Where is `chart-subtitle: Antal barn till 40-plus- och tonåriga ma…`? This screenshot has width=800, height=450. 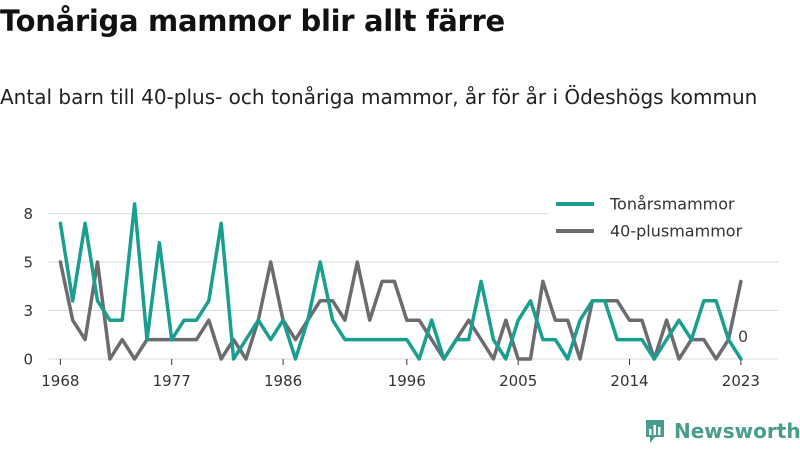 chart-subtitle: Antal barn till 40-plus- och tonåriga ma… is located at coordinates (379, 97).